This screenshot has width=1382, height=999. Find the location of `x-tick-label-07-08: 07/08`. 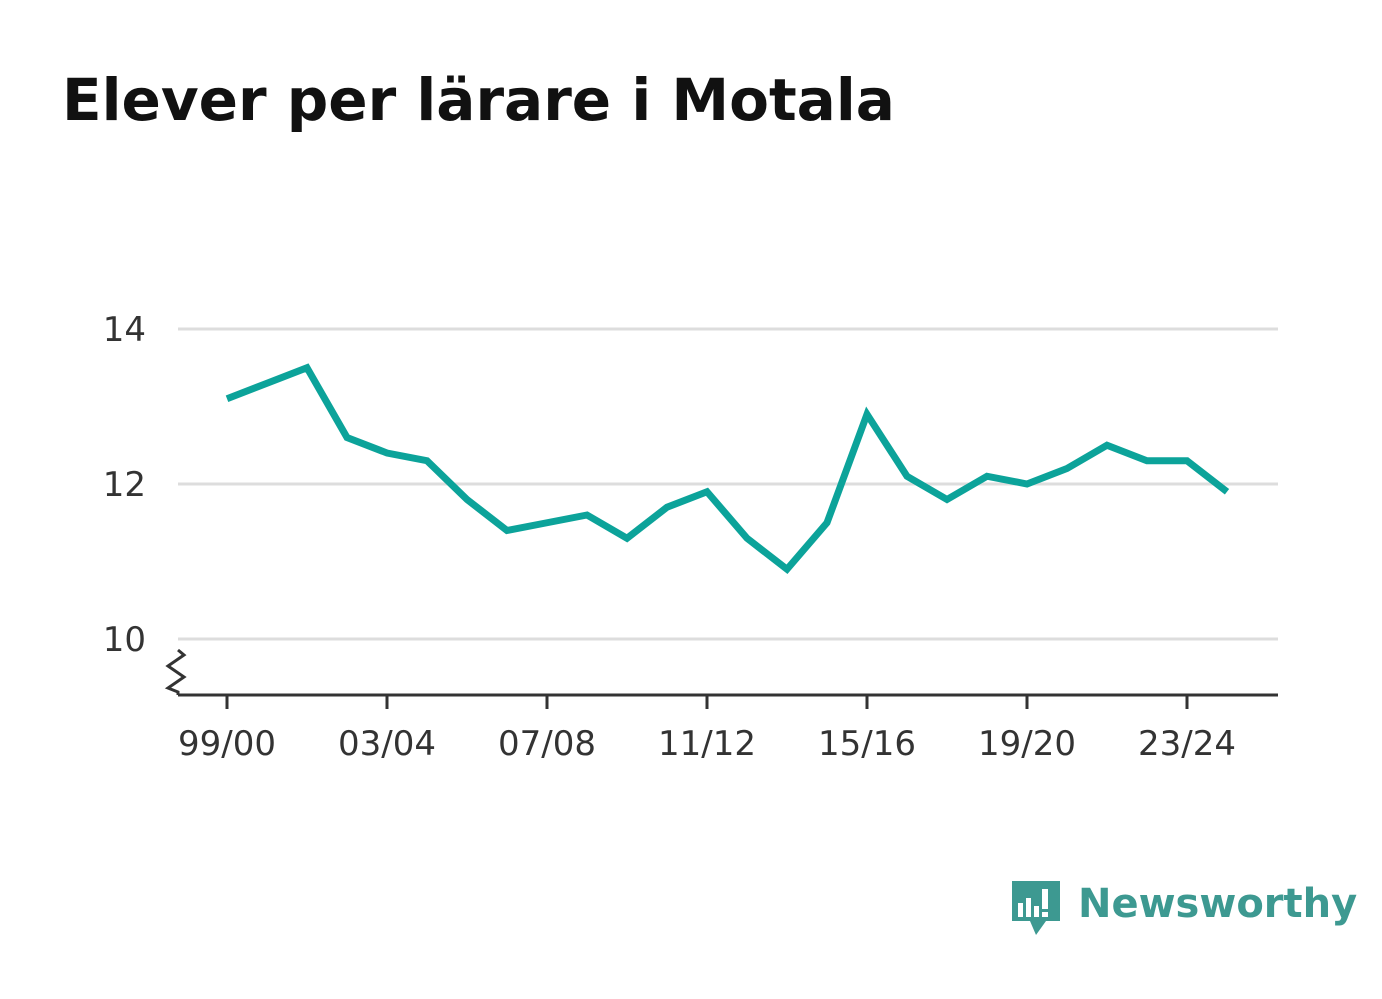

x-tick-label-07-08: 07/08 is located at coordinates (547, 744).